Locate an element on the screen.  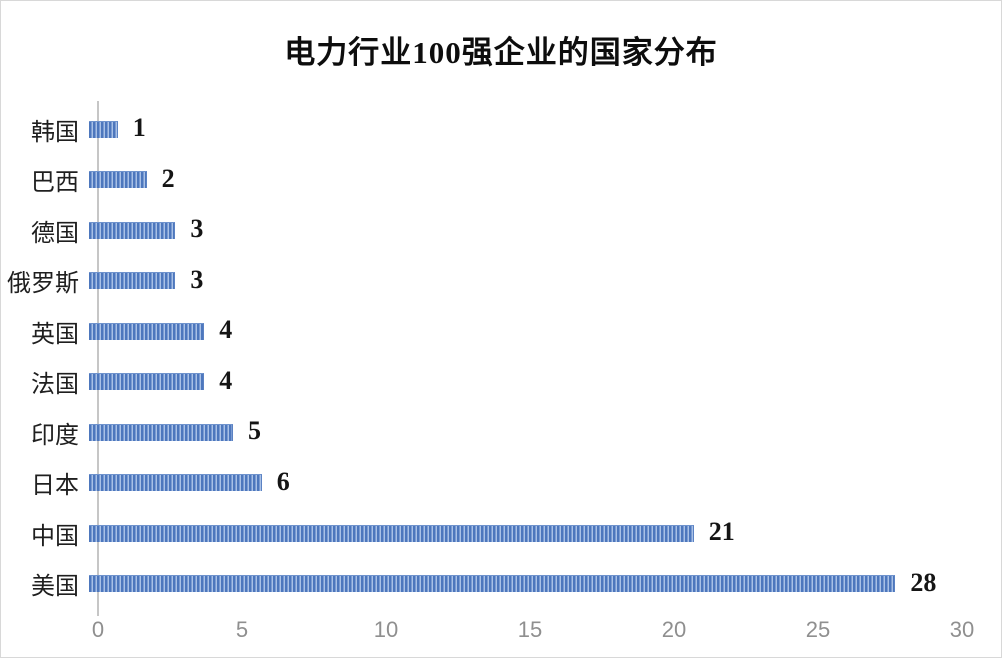
bar-track: 28 is located at coordinates (521, 582).